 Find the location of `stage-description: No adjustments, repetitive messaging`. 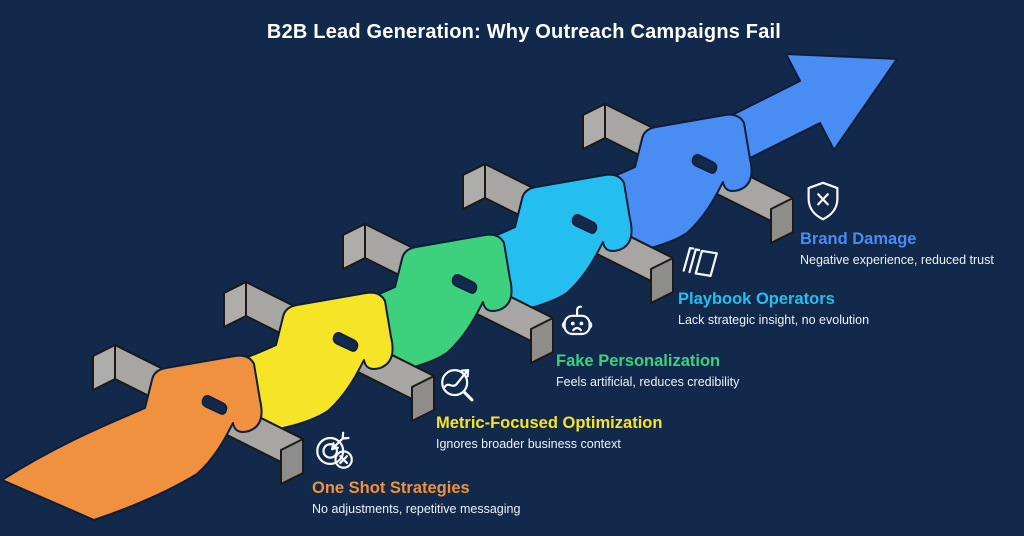

stage-description: No adjustments, repetitive messaging is located at coordinates (416, 508).